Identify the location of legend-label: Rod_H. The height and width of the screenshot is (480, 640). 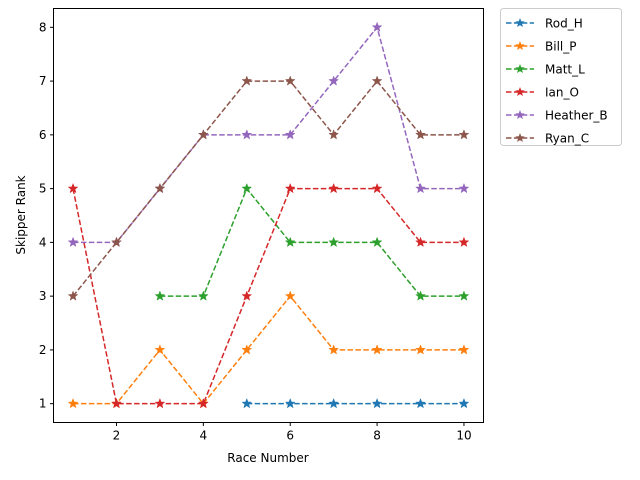
(564, 24).